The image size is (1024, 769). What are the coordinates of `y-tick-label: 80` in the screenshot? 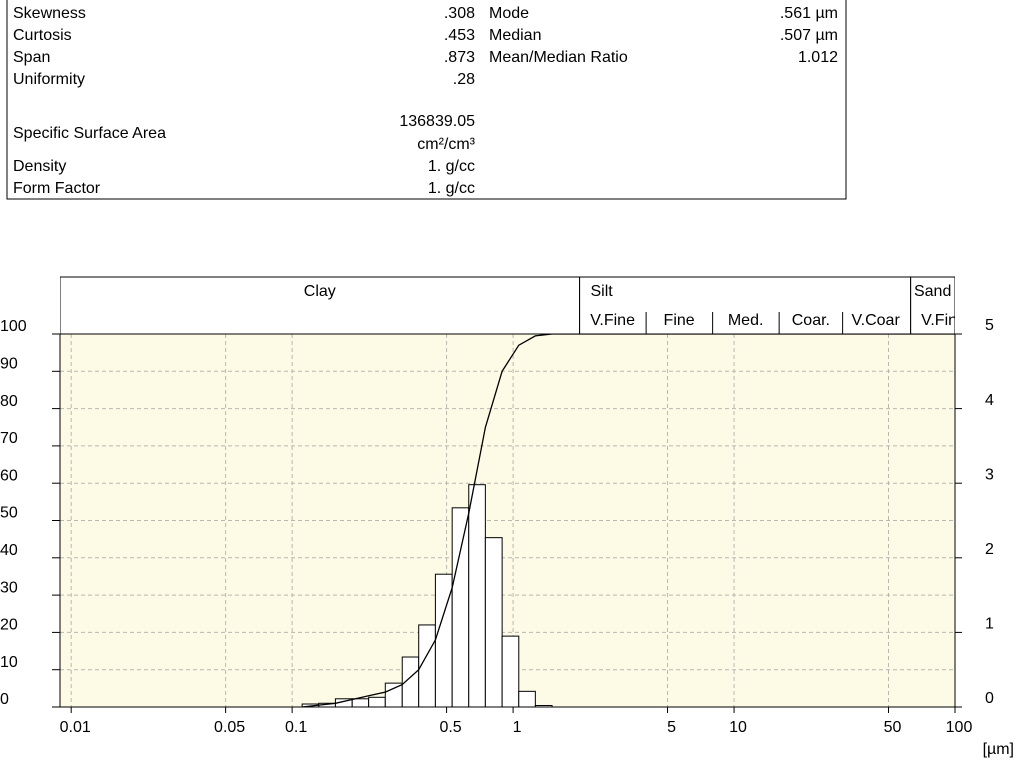 It's located at (9, 401).